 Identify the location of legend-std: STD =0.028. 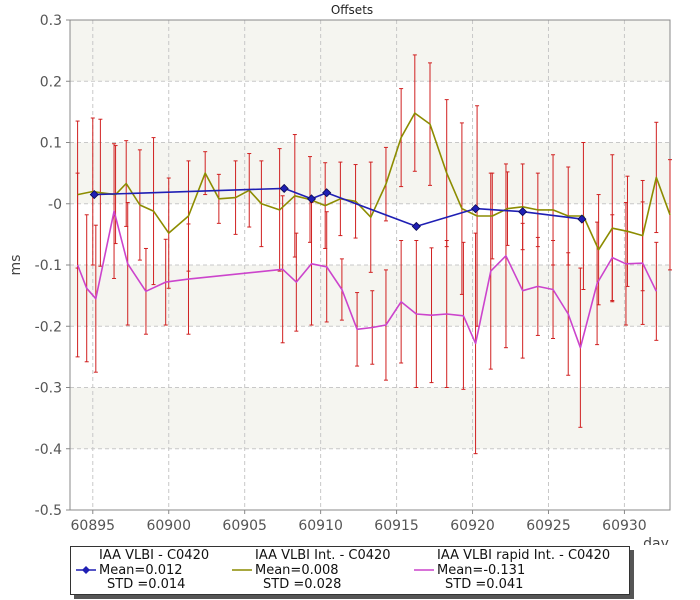
(302, 584).